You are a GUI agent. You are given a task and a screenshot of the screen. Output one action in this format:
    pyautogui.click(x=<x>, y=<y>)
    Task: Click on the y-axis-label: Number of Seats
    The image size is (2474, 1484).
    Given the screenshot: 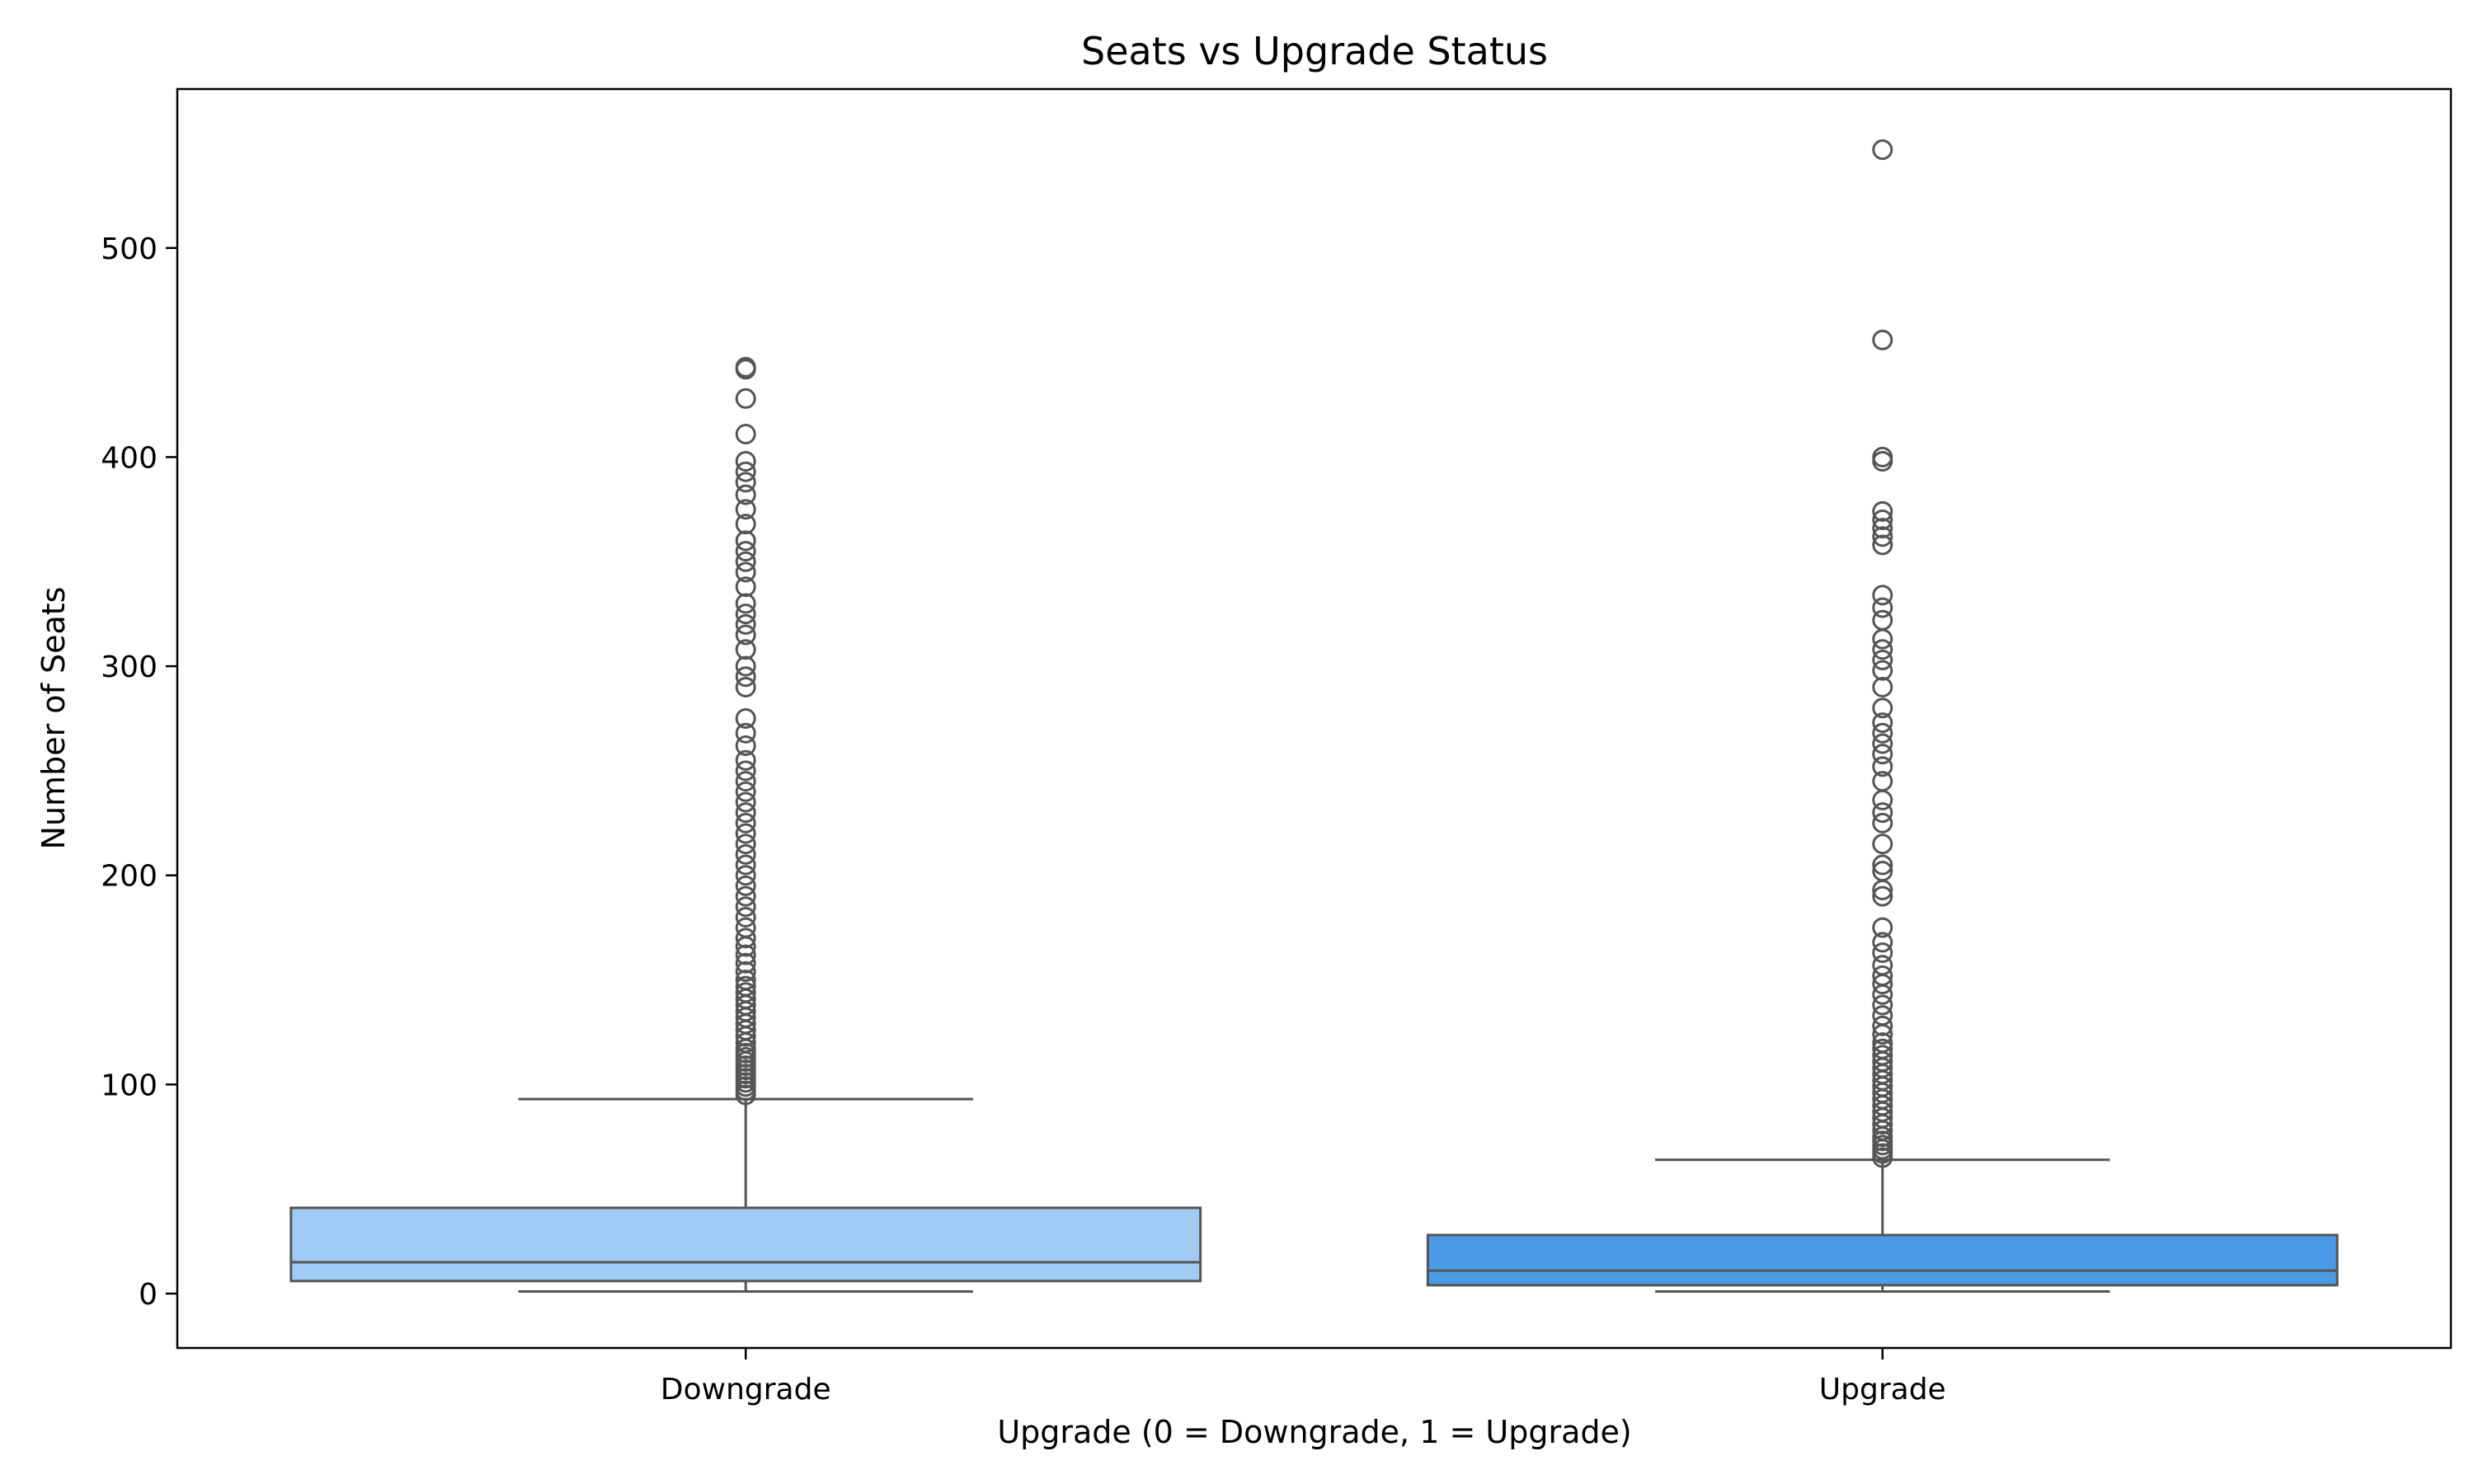 What is the action you would take?
    pyautogui.click(x=53, y=718)
    